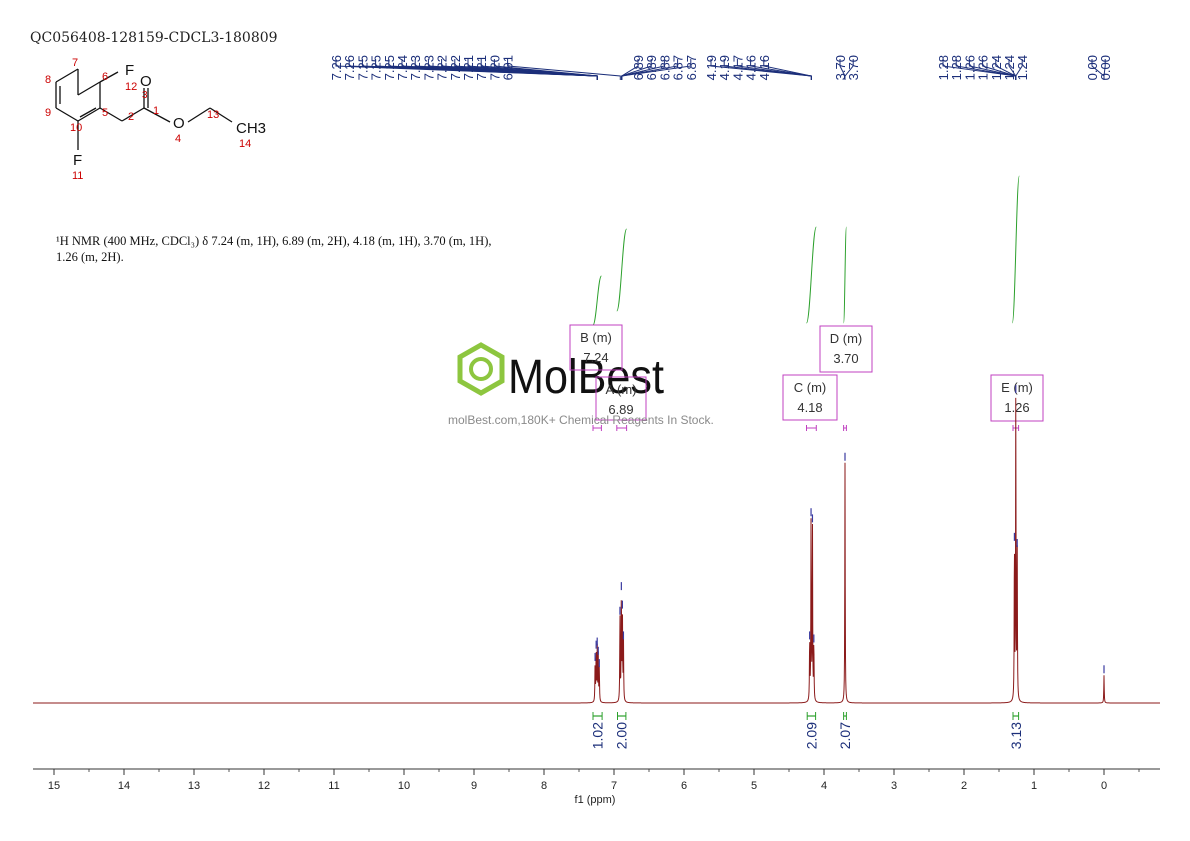  I want to click on sample-id: QC056408-128159-CDCL3-180809, so click(154, 38).